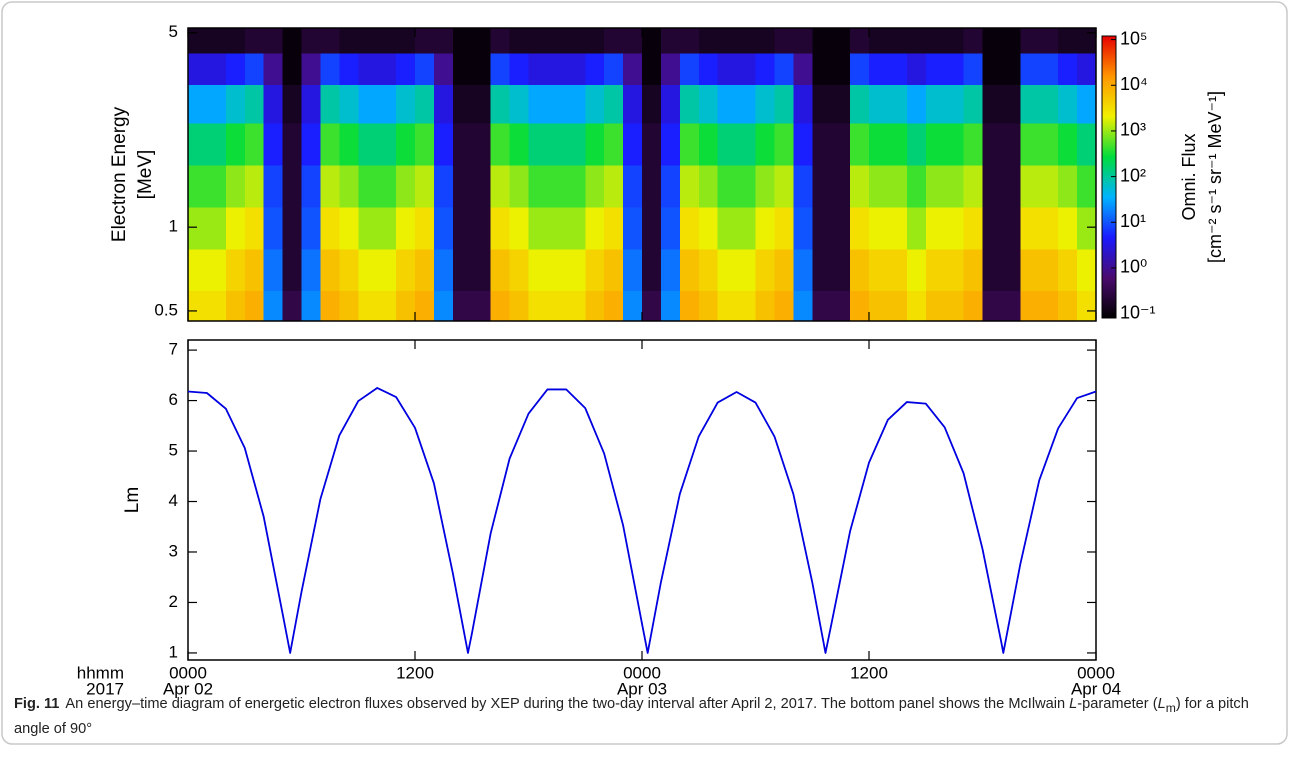 This screenshot has width=1290, height=759. Describe the element at coordinates (1133, 221) in the screenshot. I see `colorbar-tick-label: 10¹` at that location.